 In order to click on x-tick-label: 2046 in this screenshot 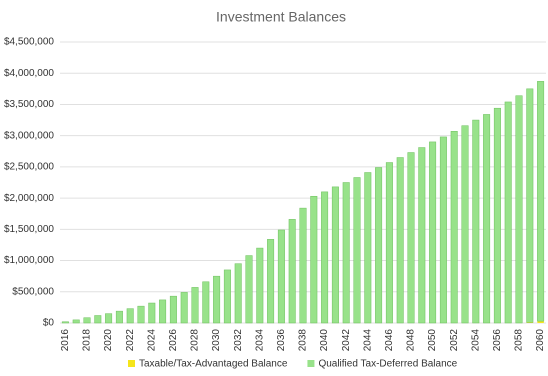, I will do `click(389, 340)`.